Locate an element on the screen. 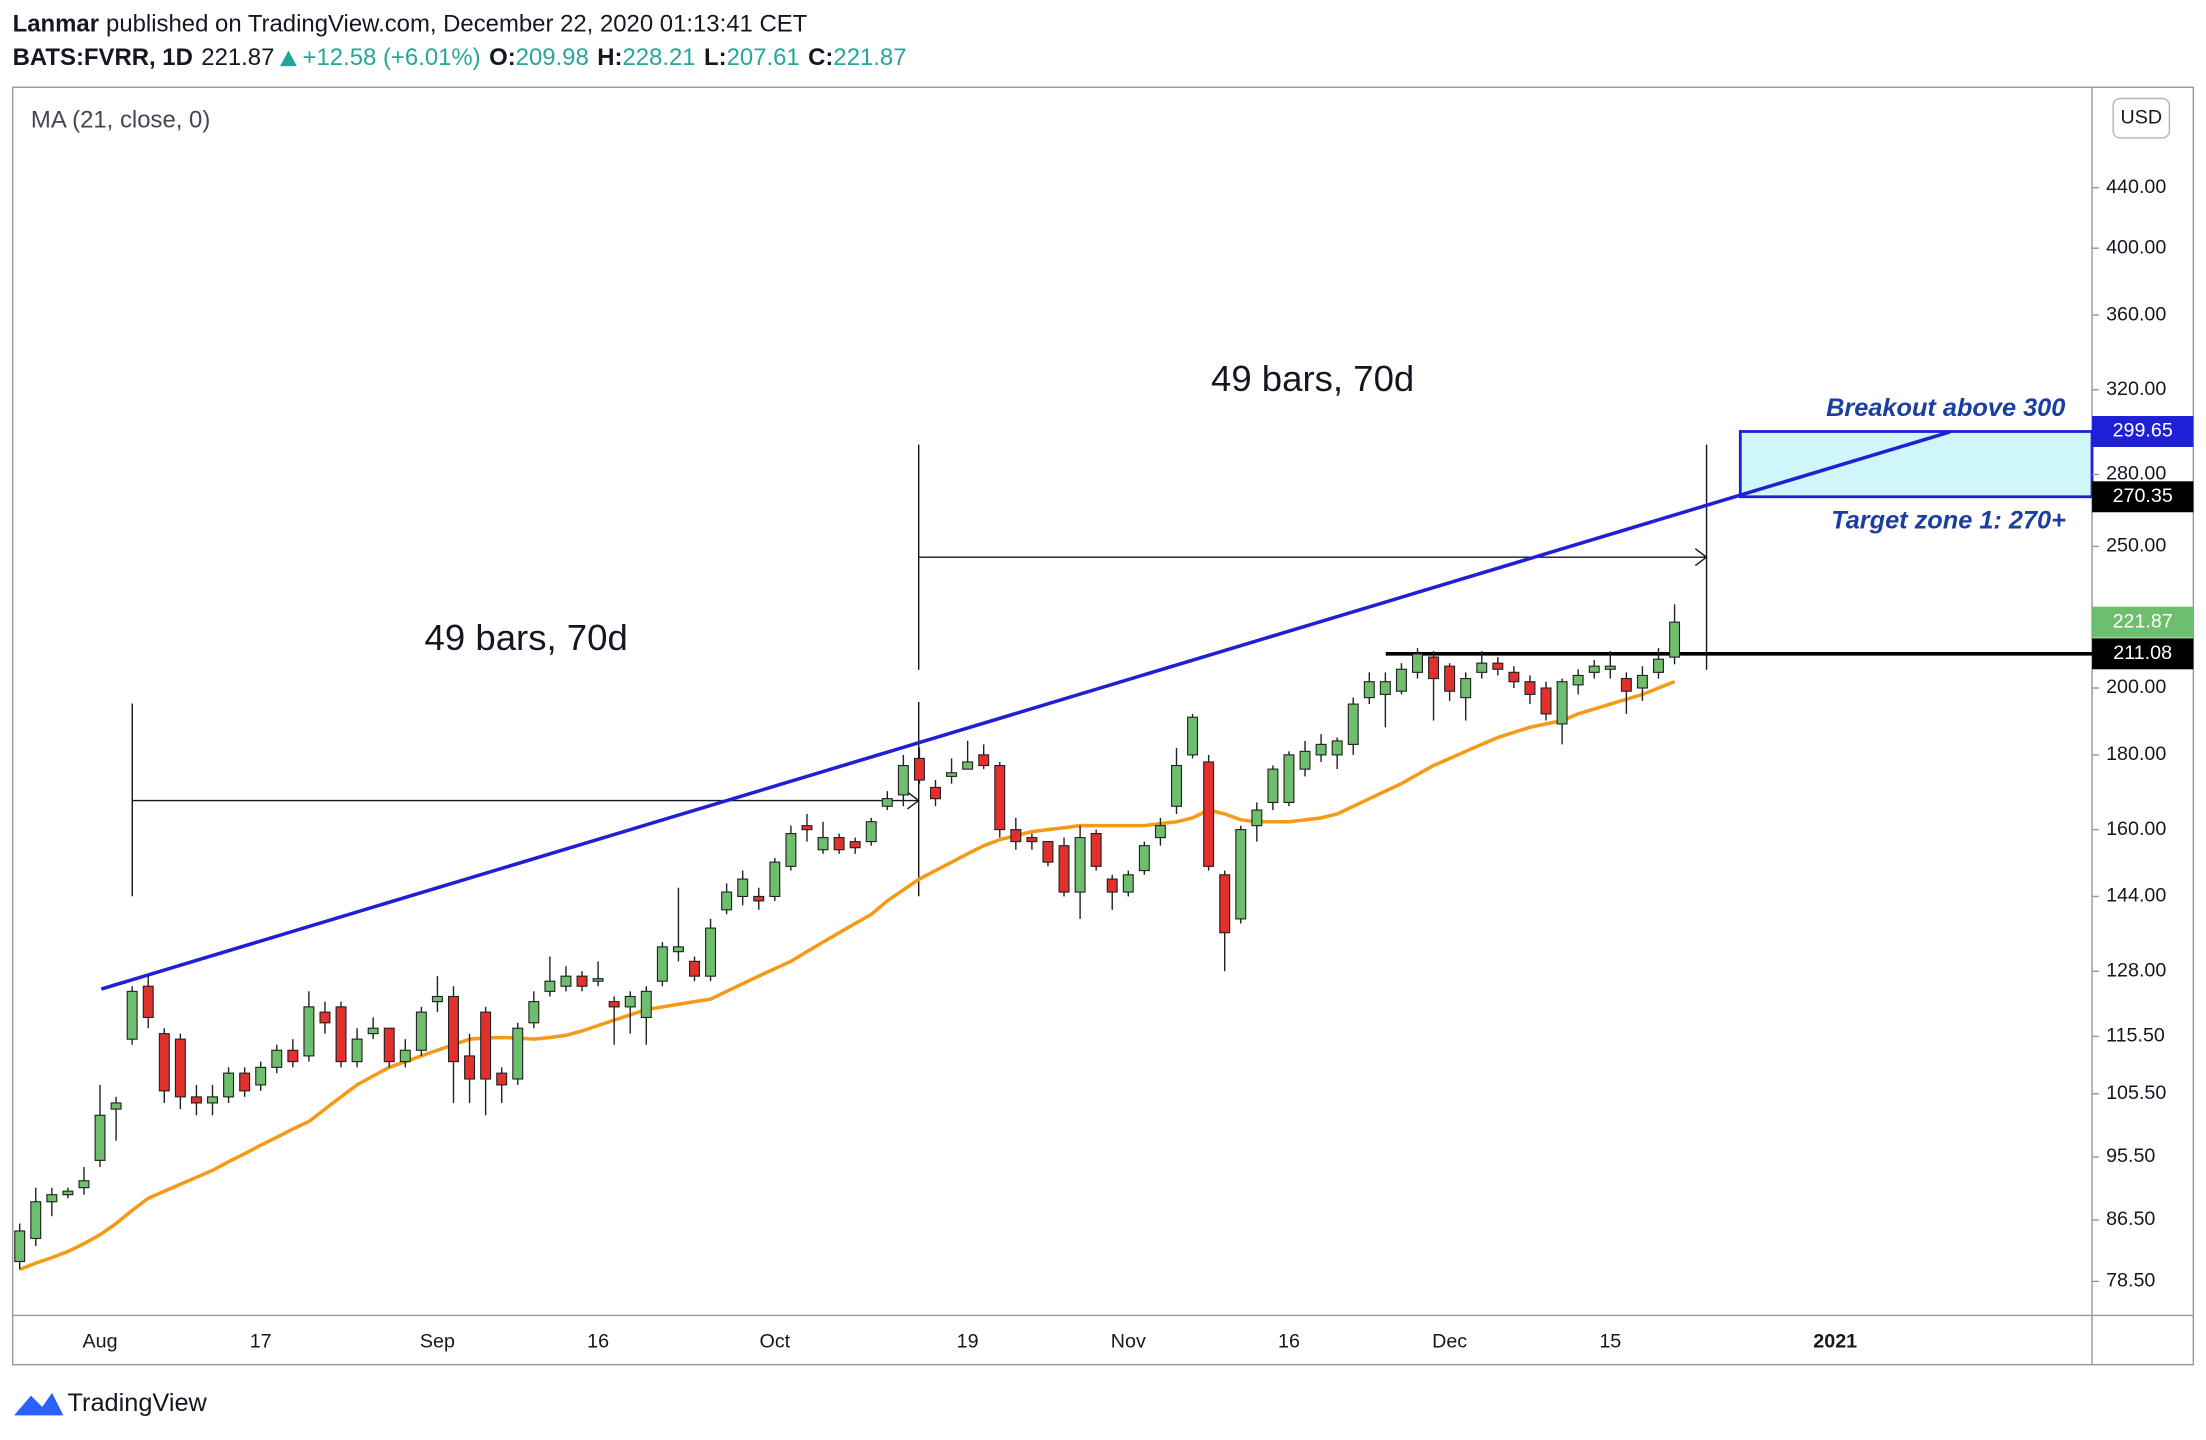 The height and width of the screenshot is (1440, 2206). price-label: 221.87 is located at coordinates (2143, 621).